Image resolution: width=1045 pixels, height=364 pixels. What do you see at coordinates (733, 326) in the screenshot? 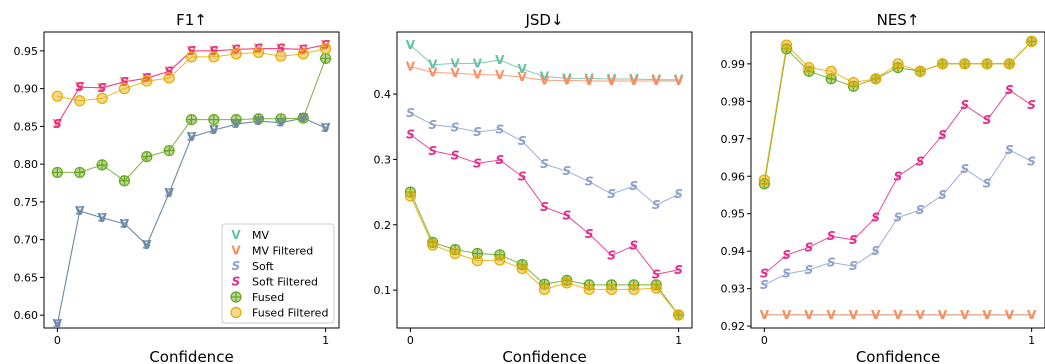
I see `y-tick-label: 0.92` at bounding box center [733, 326].